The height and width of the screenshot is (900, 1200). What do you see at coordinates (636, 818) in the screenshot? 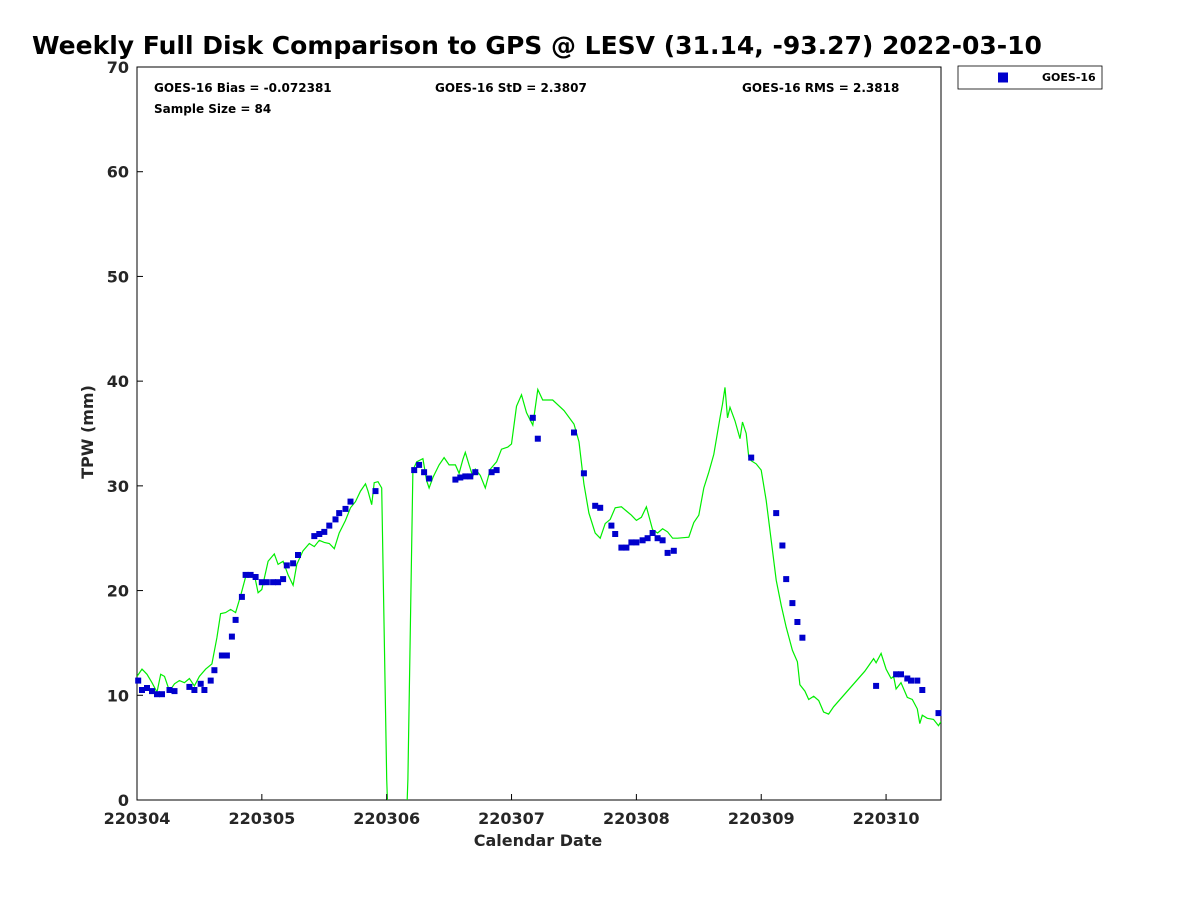
I see `x-tick-label: 220308` at bounding box center [636, 818].